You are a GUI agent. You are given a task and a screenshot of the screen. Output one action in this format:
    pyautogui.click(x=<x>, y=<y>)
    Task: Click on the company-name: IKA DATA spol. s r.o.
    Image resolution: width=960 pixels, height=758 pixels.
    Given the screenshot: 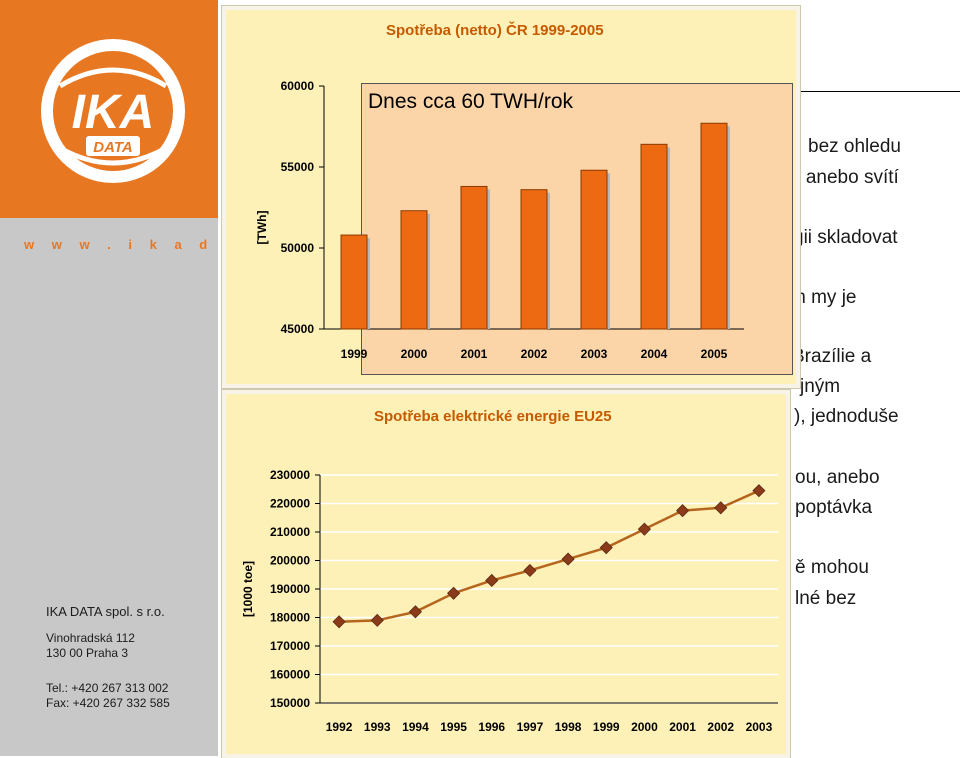 What is the action you would take?
    pyautogui.click(x=105, y=611)
    